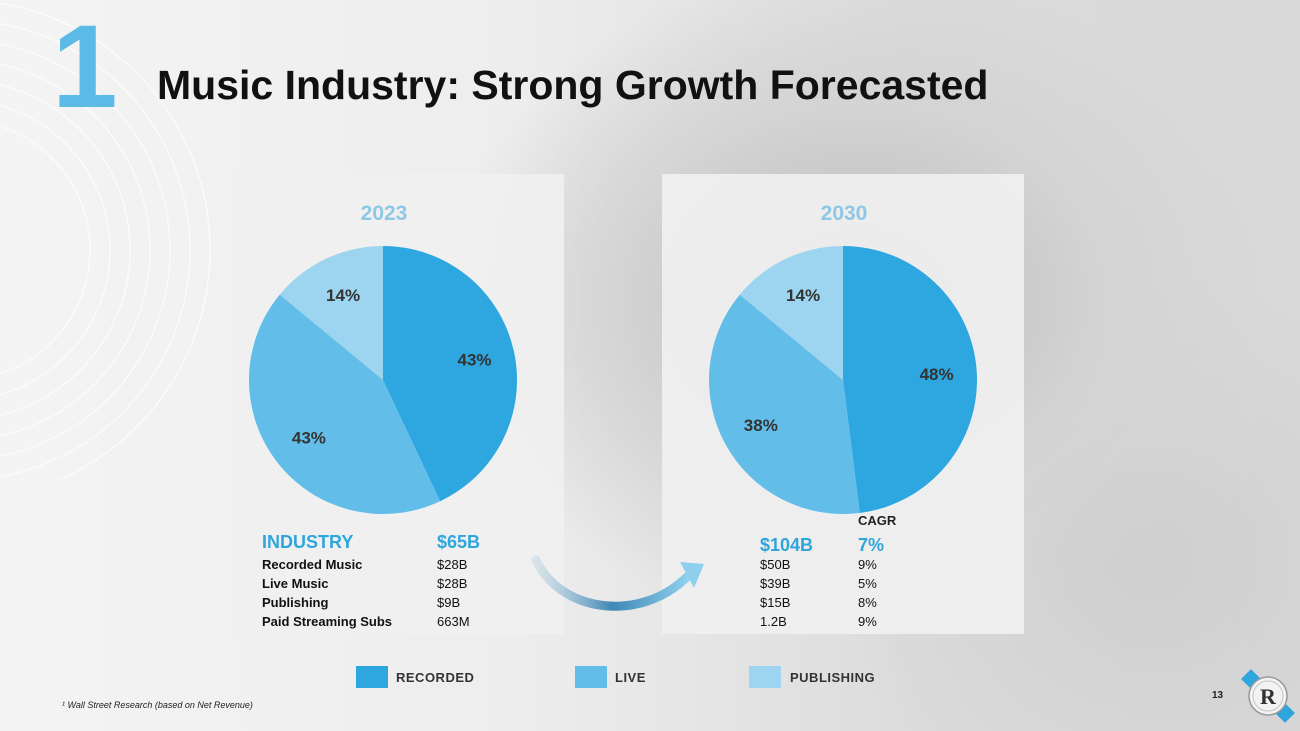 This screenshot has height=731, width=1300. I want to click on legend-label-publishing: PUBLISHING, so click(833, 677).